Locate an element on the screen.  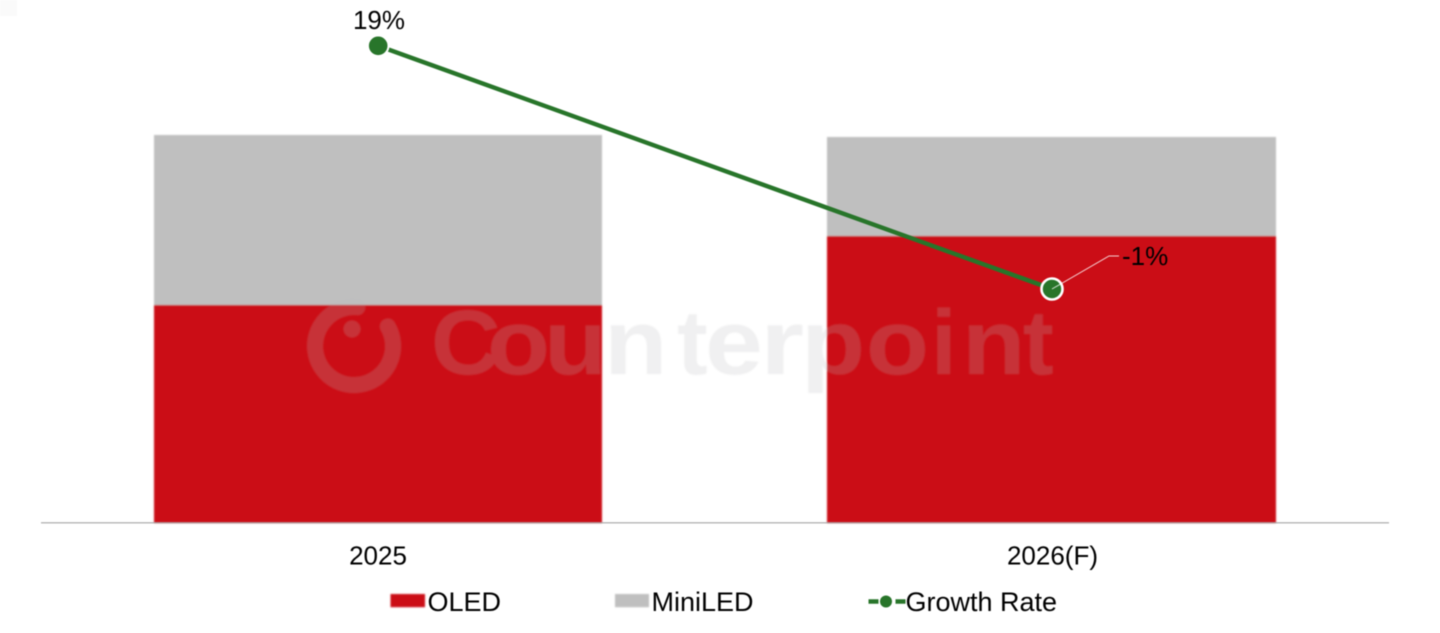
svg-text: 2026(F) is located at coordinates (1052, 555).